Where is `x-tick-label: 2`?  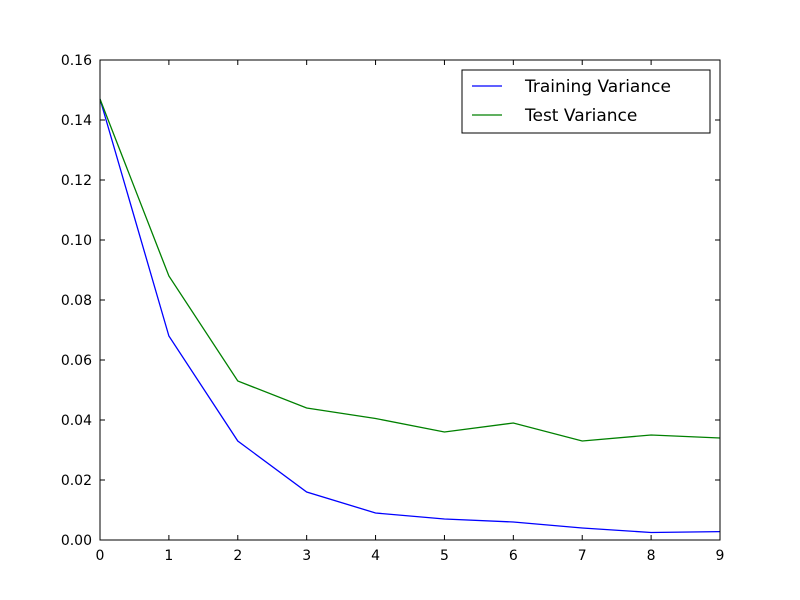
x-tick-label: 2 is located at coordinates (237, 556).